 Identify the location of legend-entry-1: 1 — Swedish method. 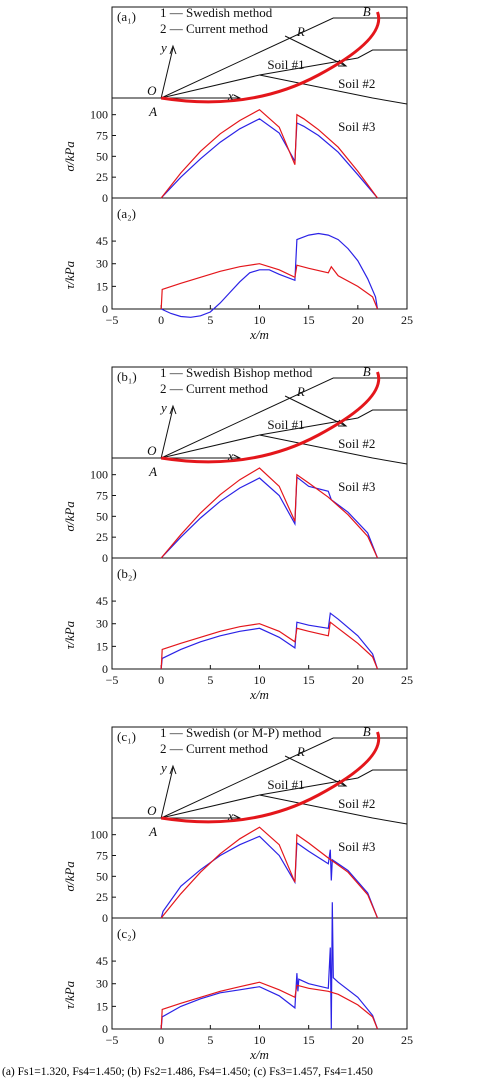
(216, 12).